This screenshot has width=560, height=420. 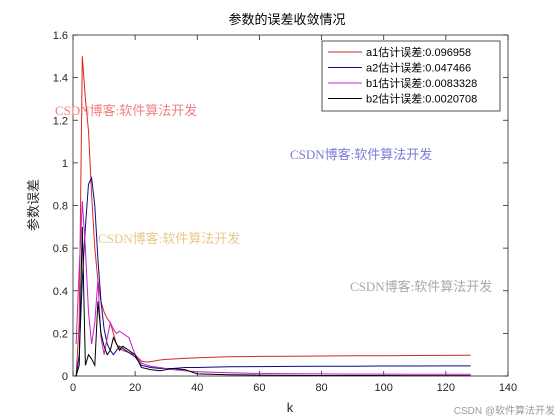 I want to click on watermark-gray: CSDN博客:软件算法开发, so click(x=421, y=286).